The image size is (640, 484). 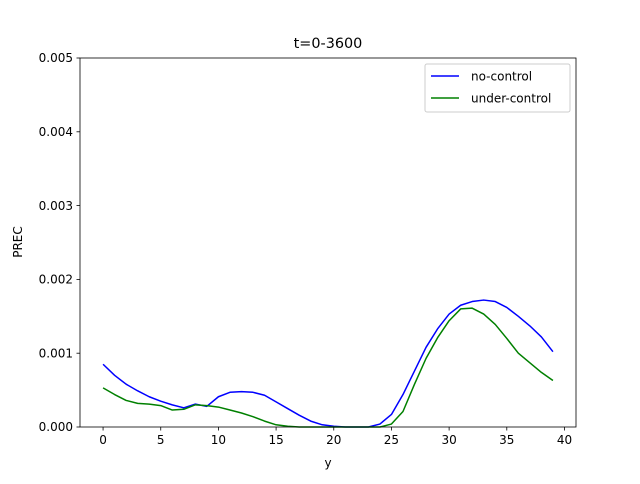 I want to click on y-tick-label: 0.005, so click(x=56, y=58).